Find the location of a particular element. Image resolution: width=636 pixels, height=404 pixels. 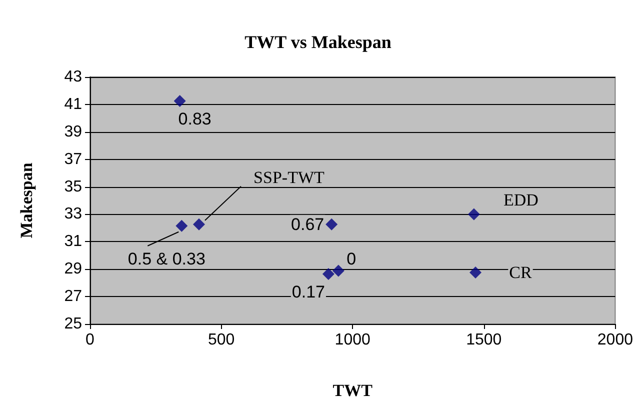

y-tick-label: 31 is located at coordinates (73, 241).